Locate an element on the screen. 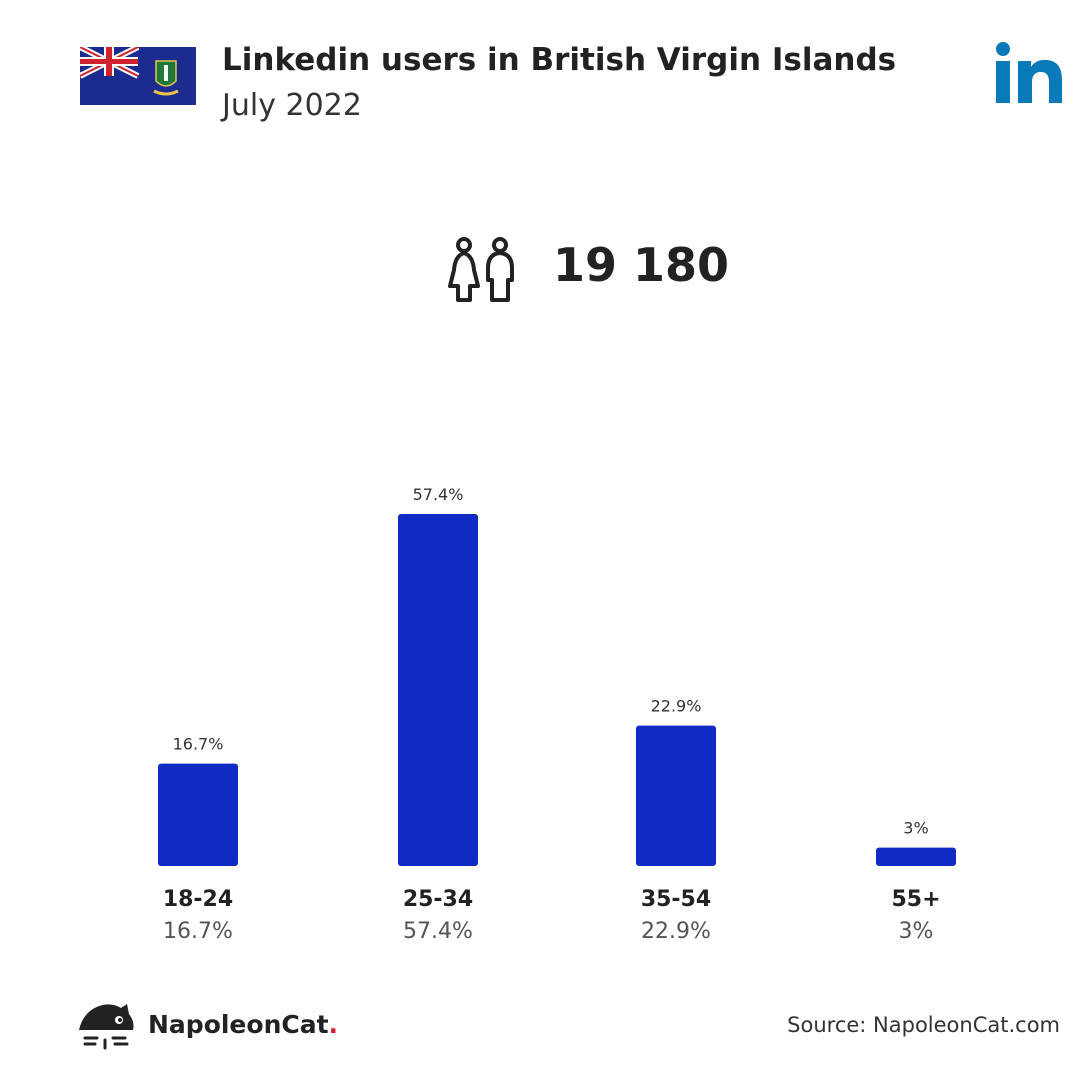 The height and width of the screenshot is (1080, 1080). category-percent-label: 3% is located at coordinates (916, 931).